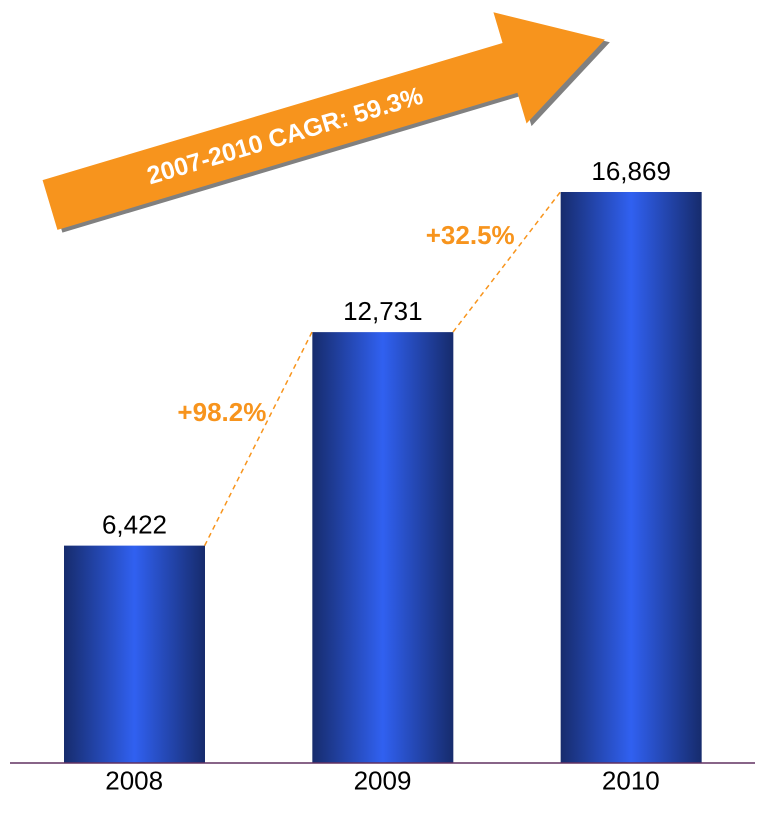 The height and width of the screenshot is (825, 759). I want to click on data-label: 16,869, so click(631, 171).